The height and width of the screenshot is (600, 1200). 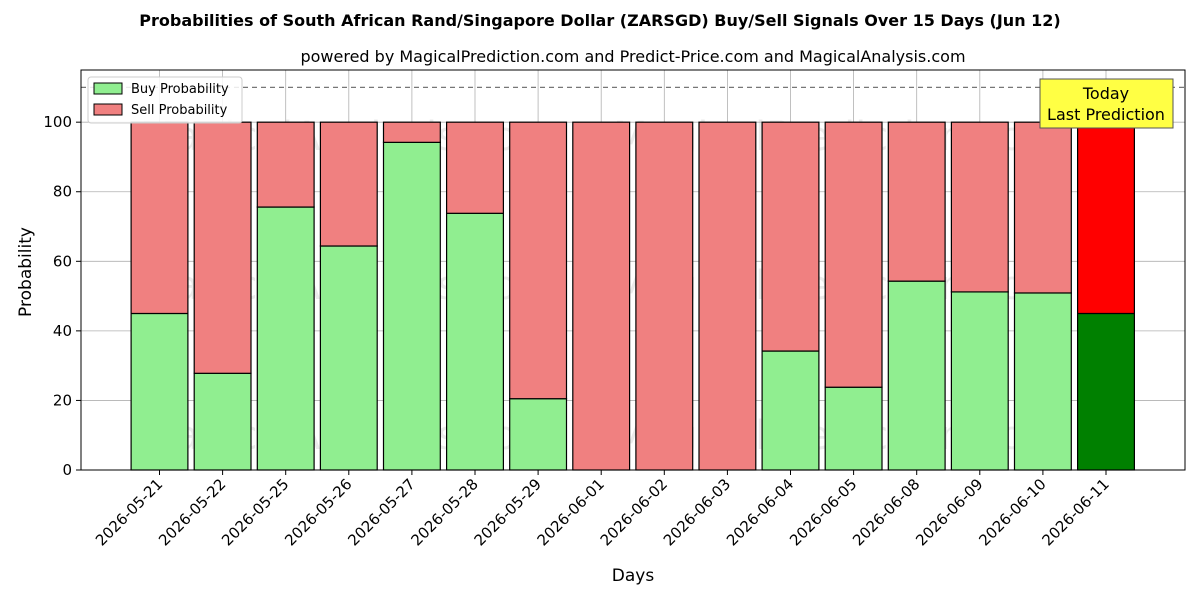 I want to click on today-annotation-line2: Last Prediction, so click(x=1106, y=114).